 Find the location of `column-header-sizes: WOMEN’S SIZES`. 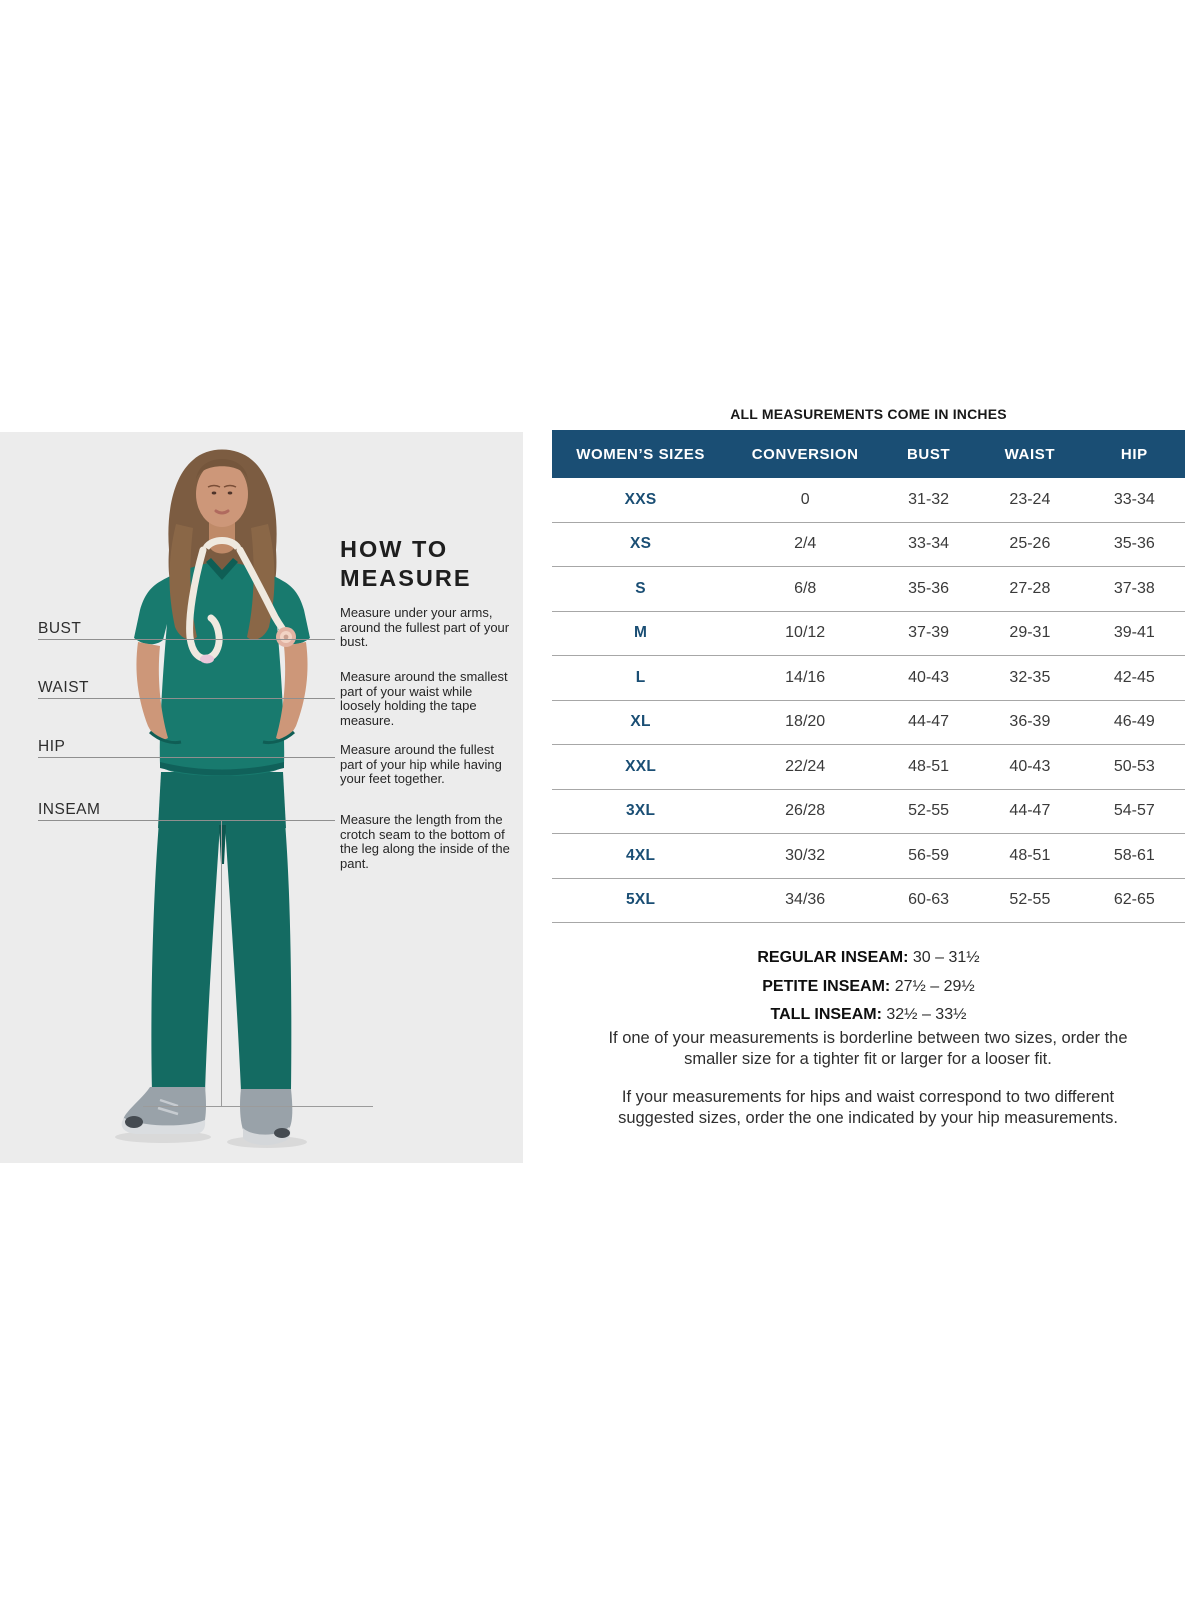

column-header-sizes: WOMEN’S SIZES is located at coordinates (640, 454).